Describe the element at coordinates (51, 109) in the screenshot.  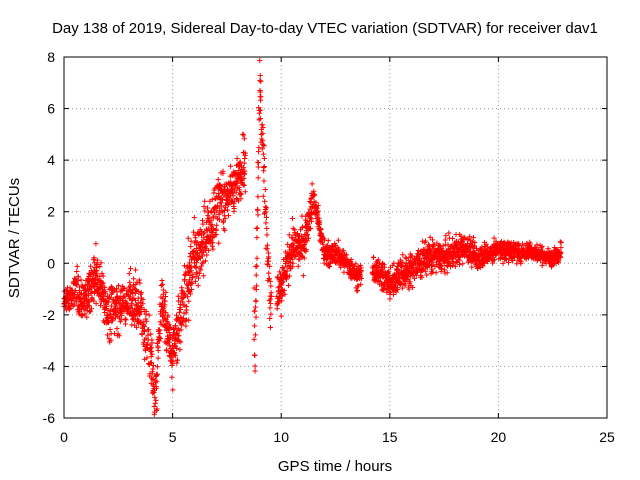
I see `y-tick-label: 6` at that location.